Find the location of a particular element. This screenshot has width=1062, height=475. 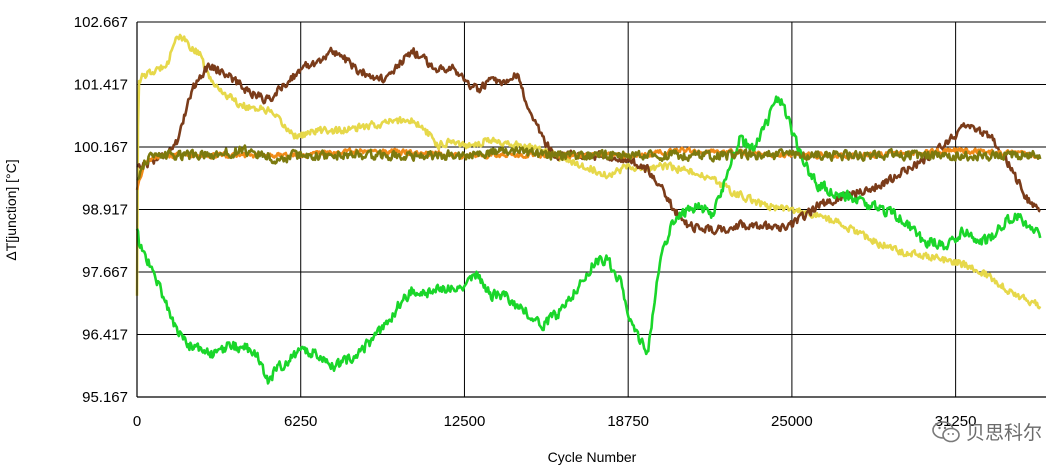

y-tick-label: 98.917 is located at coordinates (105, 210).